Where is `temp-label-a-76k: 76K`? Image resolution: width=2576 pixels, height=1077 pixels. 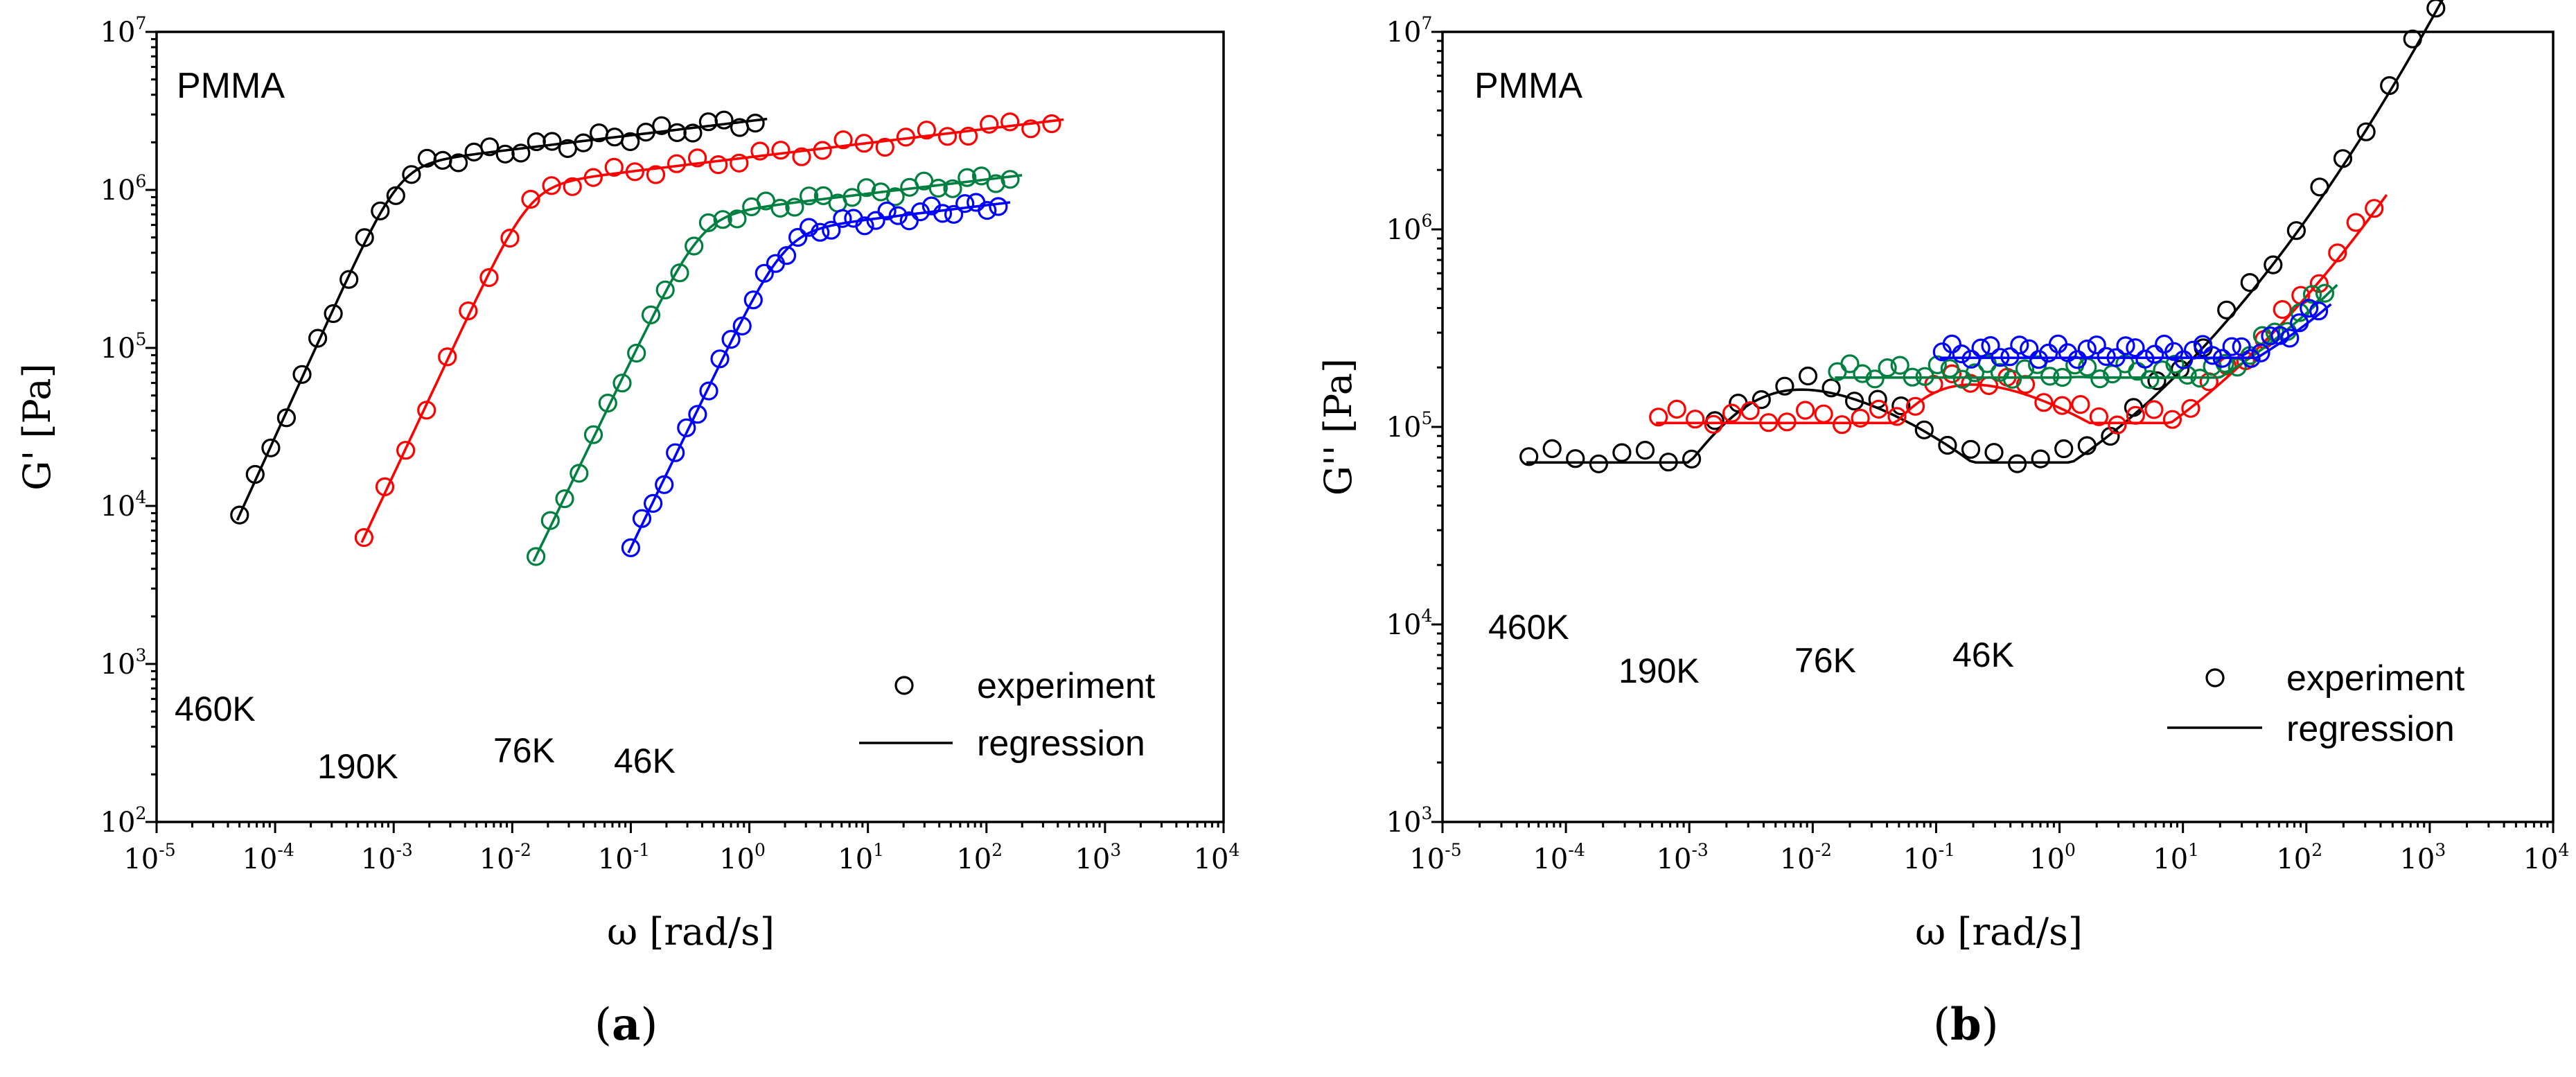
temp-label-a-76k: 76K is located at coordinates (524, 750).